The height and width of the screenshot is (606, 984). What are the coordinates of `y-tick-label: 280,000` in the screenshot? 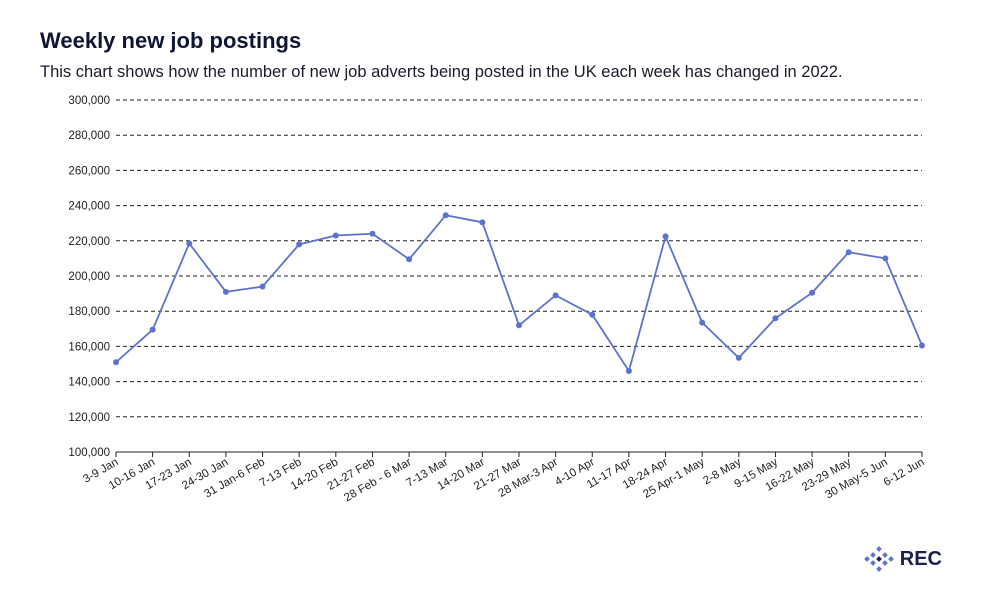 It's located at (89, 136).